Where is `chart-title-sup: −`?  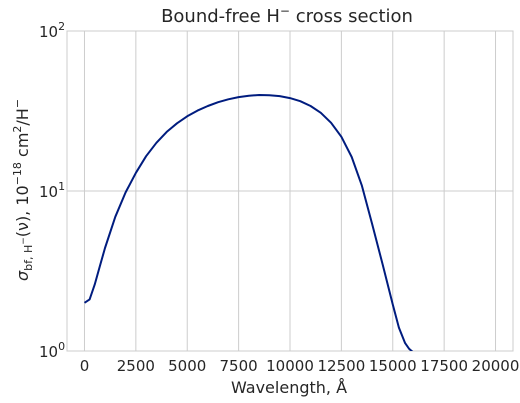 chart-title-sup: − is located at coordinates (285, 11).